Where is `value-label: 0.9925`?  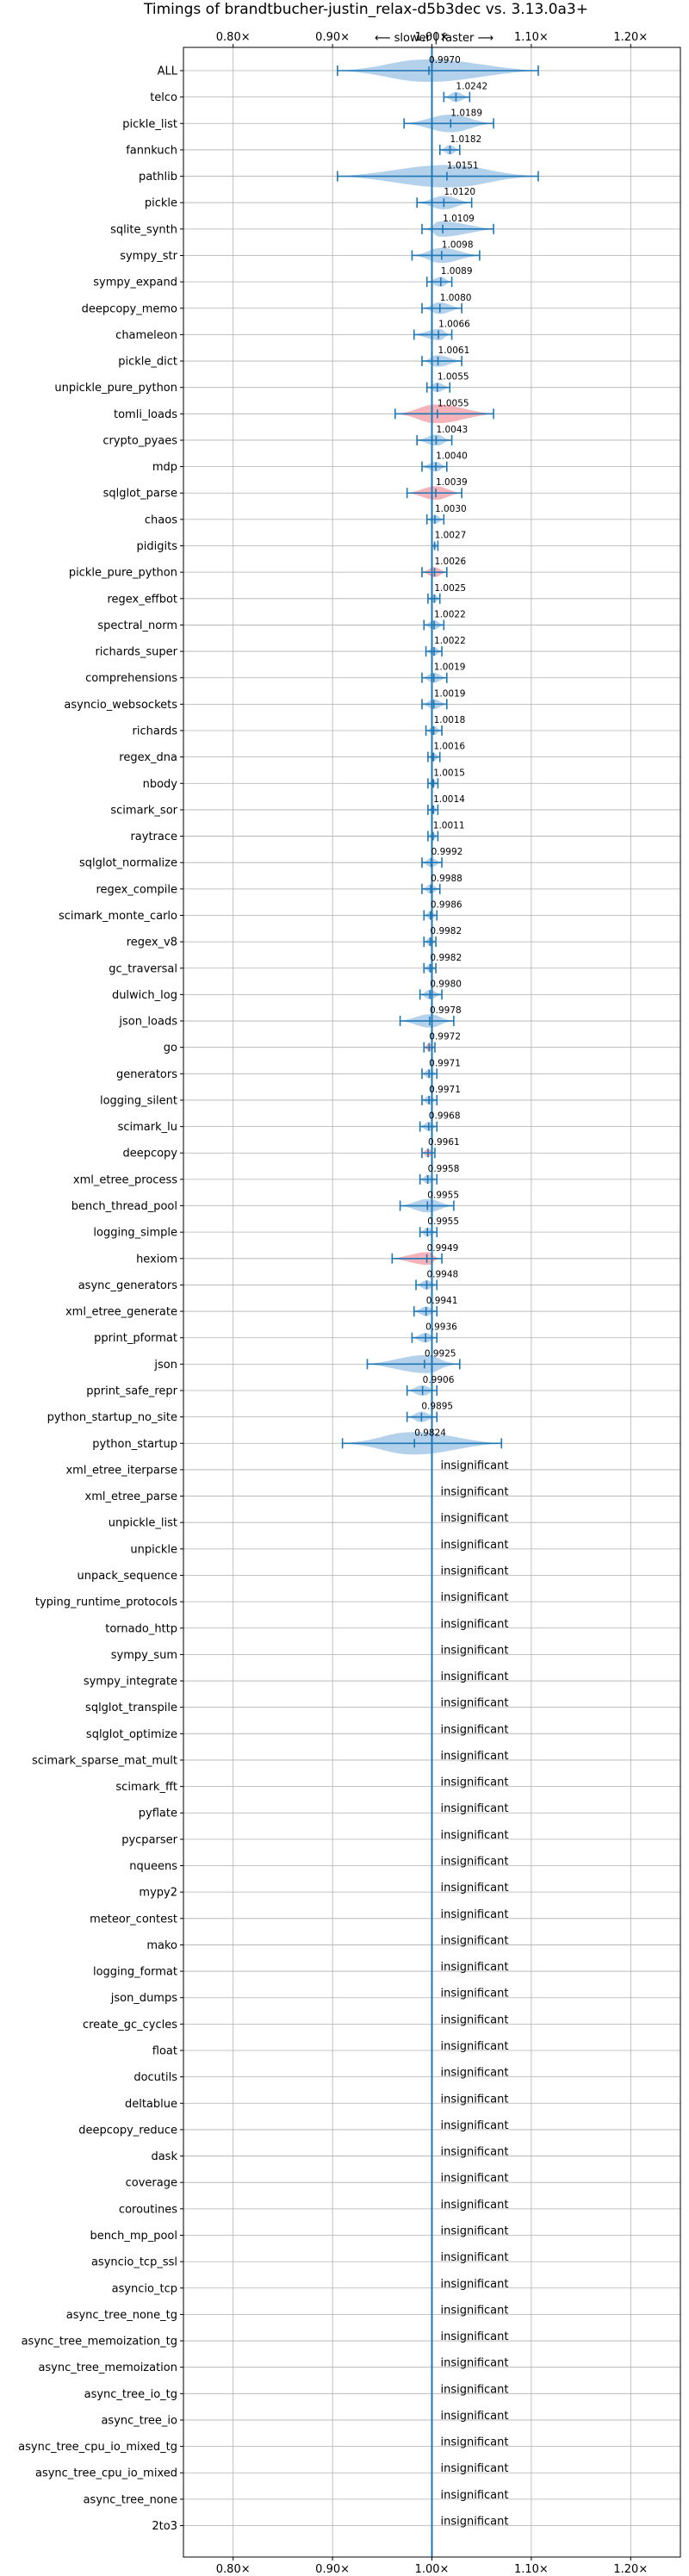
value-label: 0.9925 is located at coordinates (440, 1354).